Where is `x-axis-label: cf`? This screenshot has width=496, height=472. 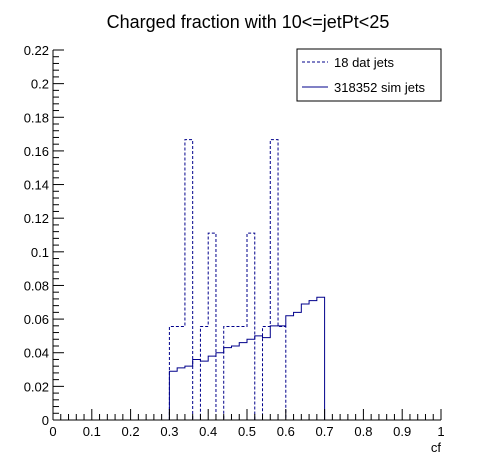
x-axis-label: cf is located at coordinates (436, 447).